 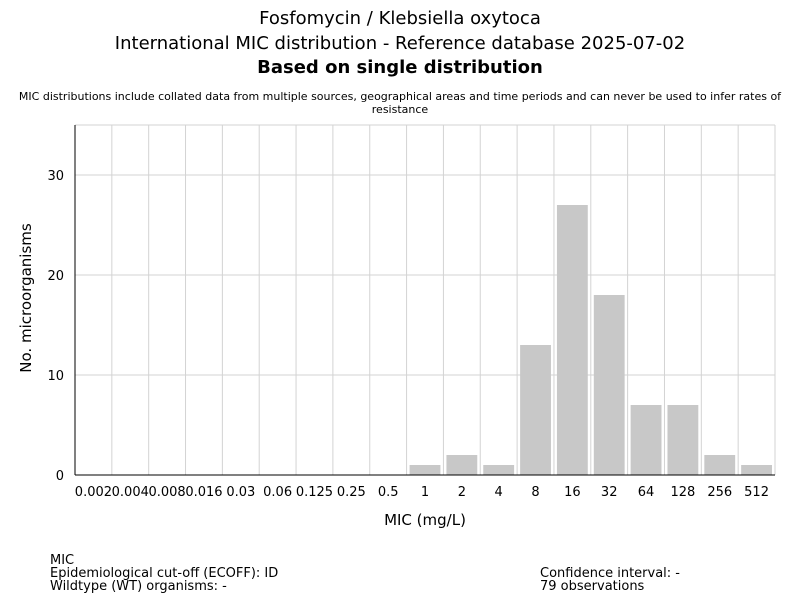 What do you see at coordinates (756, 492) in the screenshot?
I see `x-tick-label: 512` at bounding box center [756, 492].